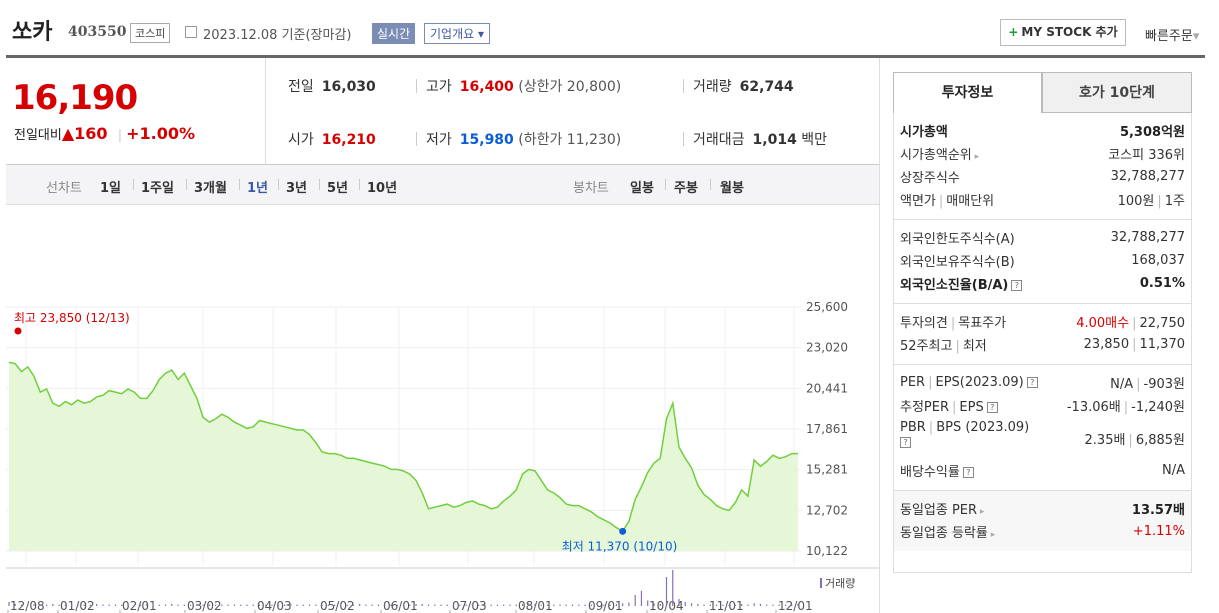 This screenshot has height=613, width=1219. I want to click on dividend-label: 배당수익률, so click(930, 472).